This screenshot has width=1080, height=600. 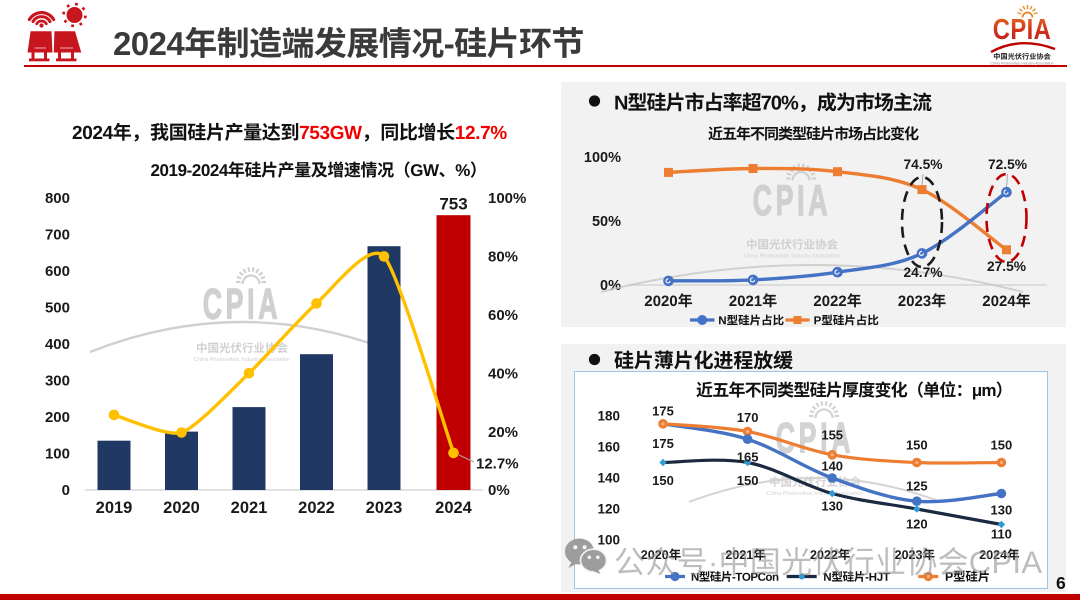 I want to click on svg-text: 27.5%, so click(x=1006, y=266).